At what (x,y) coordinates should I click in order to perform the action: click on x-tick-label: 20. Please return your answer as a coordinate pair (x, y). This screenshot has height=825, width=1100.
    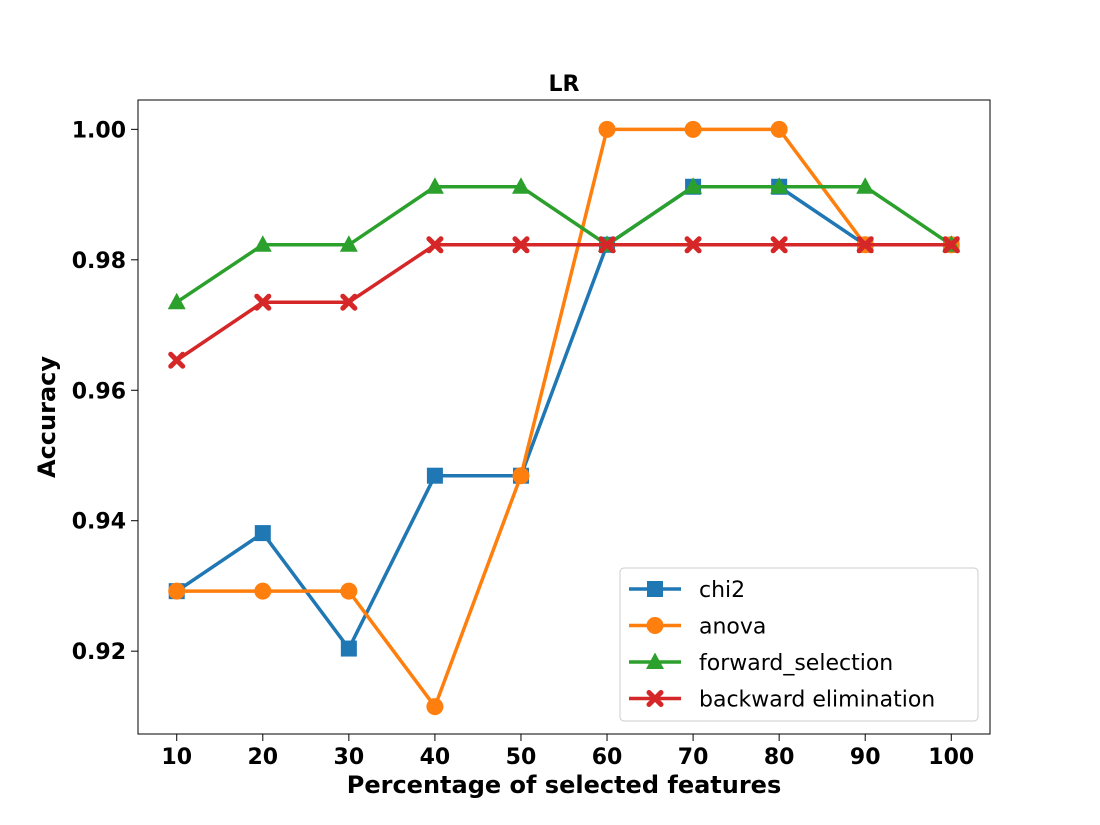
    Looking at the image, I should click on (262, 757).